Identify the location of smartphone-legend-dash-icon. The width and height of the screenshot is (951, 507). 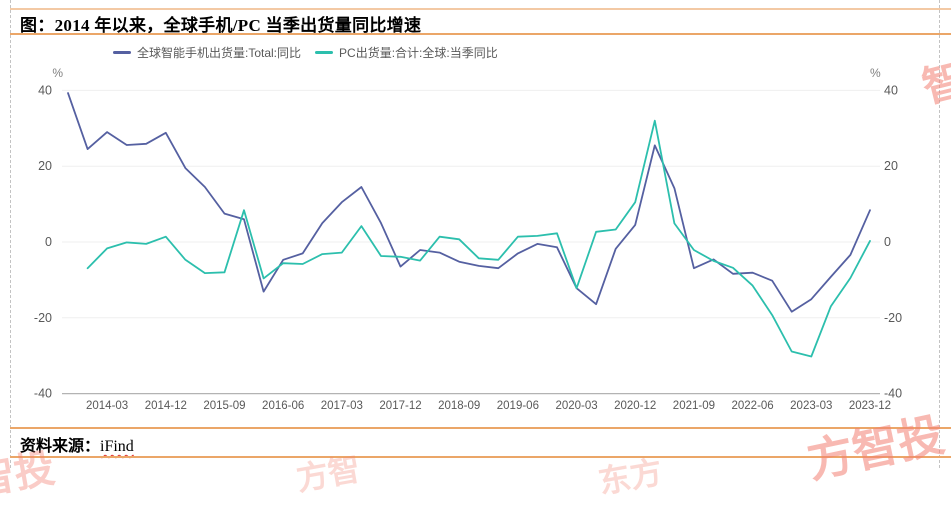
(122, 52).